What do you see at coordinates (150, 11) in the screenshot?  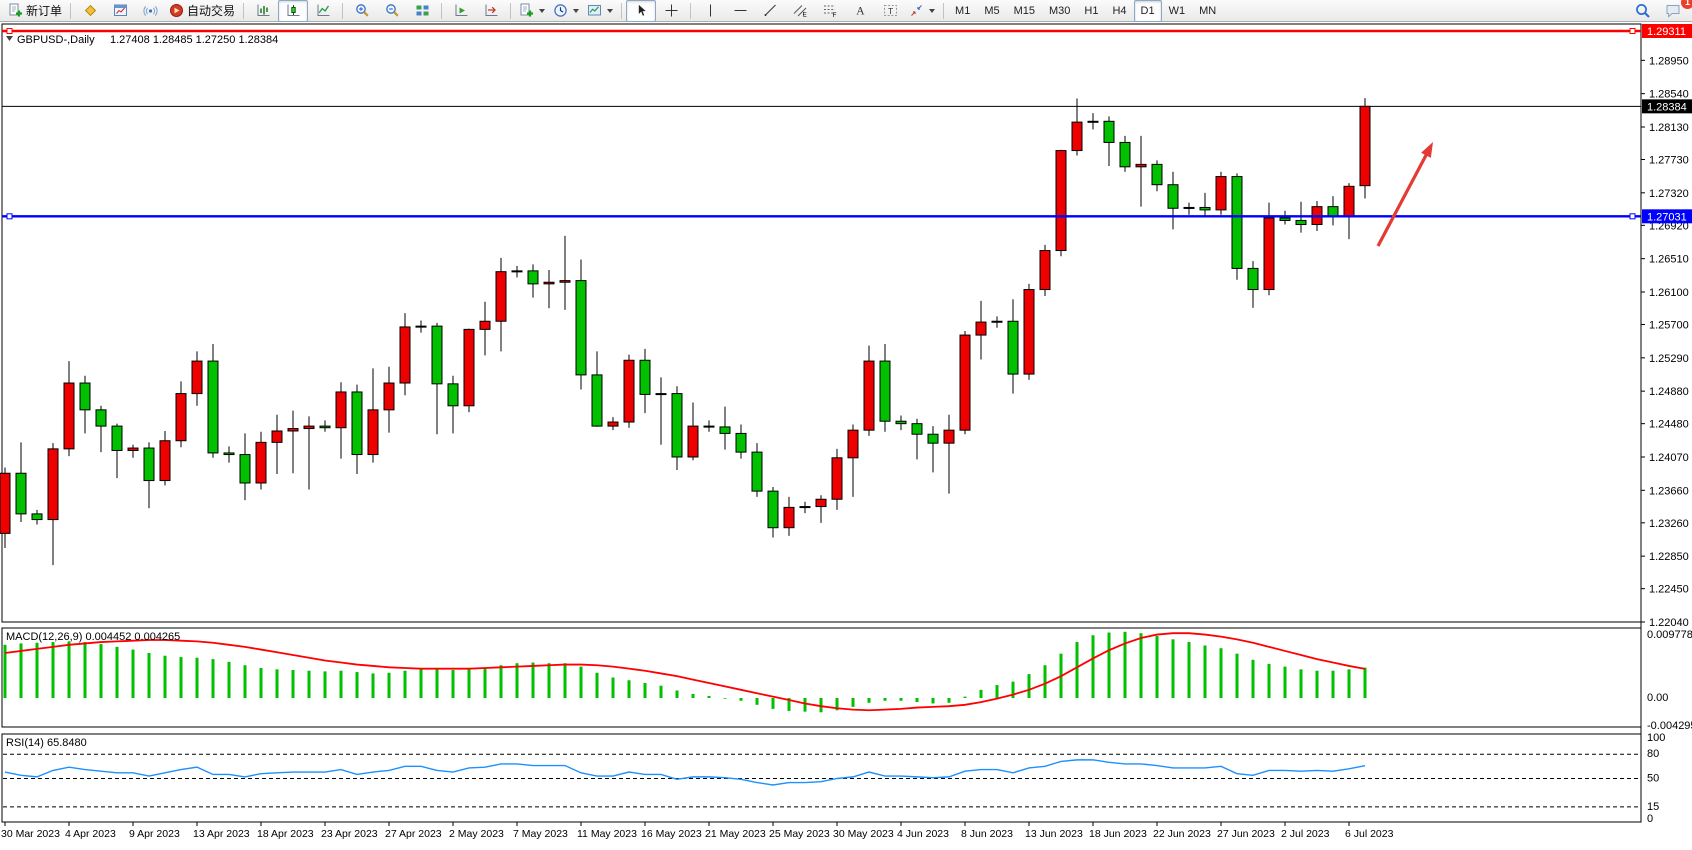 I see `signals-button` at bounding box center [150, 11].